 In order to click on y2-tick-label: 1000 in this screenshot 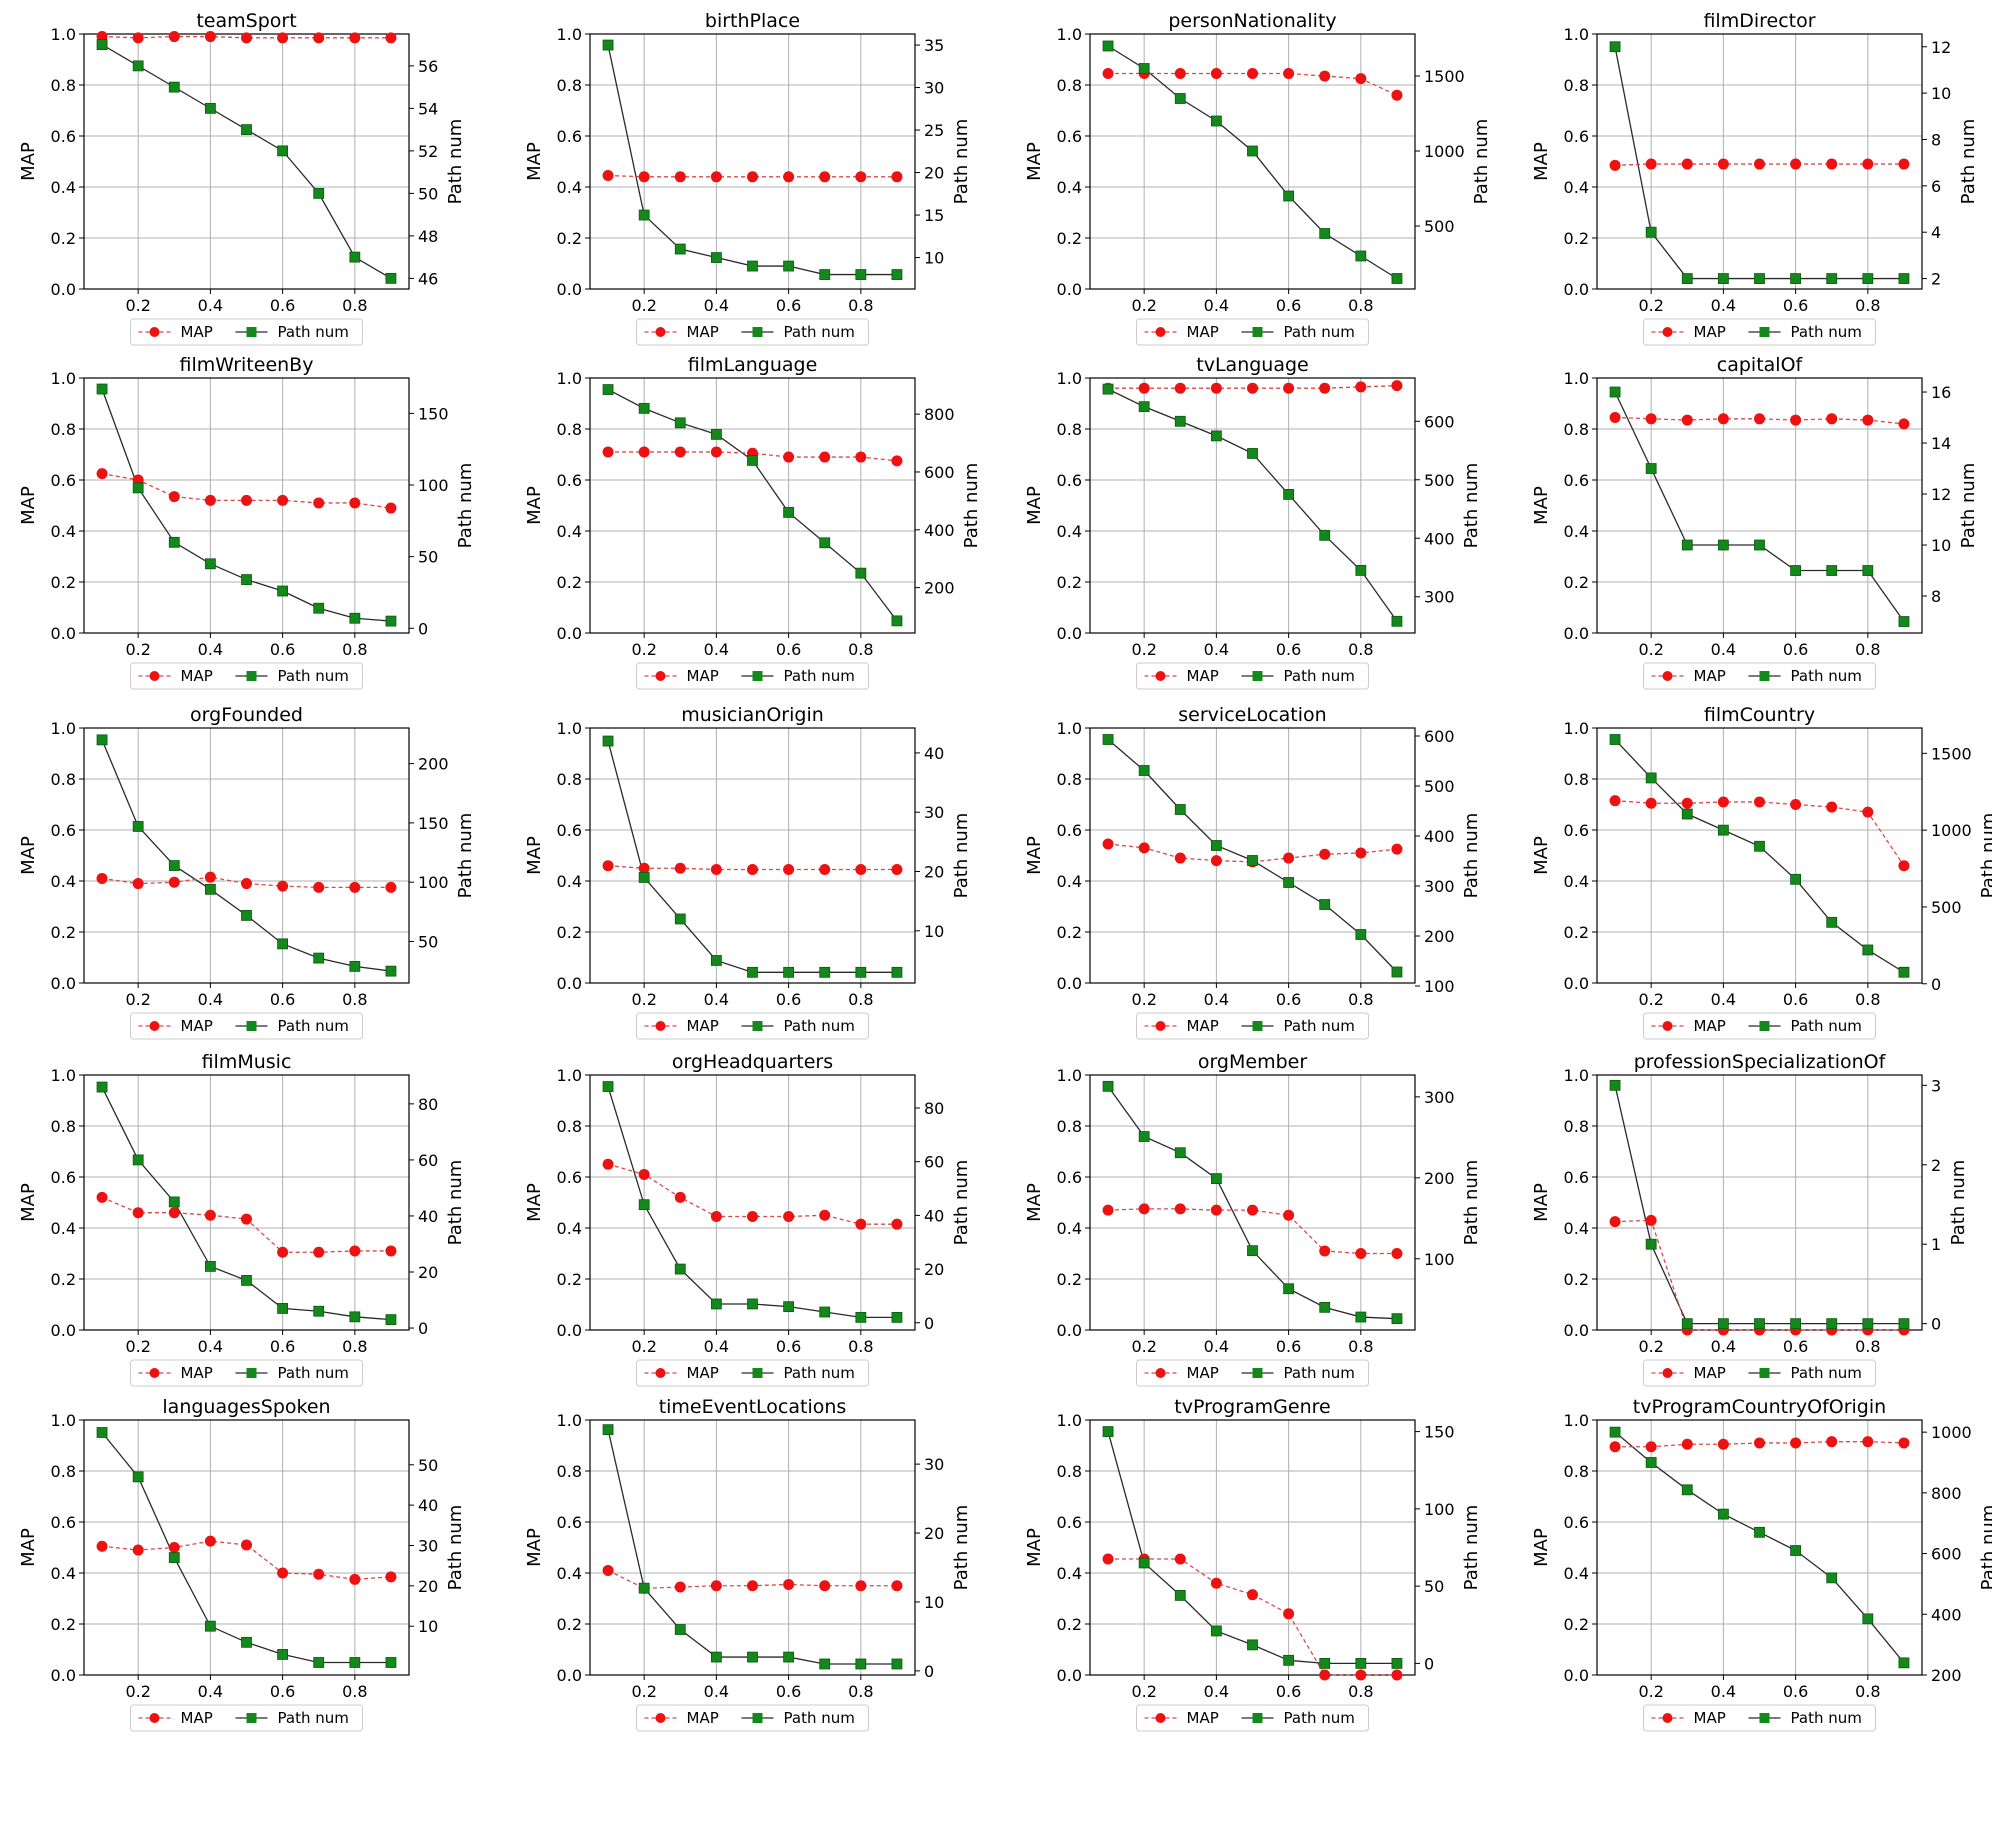, I will do `click(1951, 1432)`.